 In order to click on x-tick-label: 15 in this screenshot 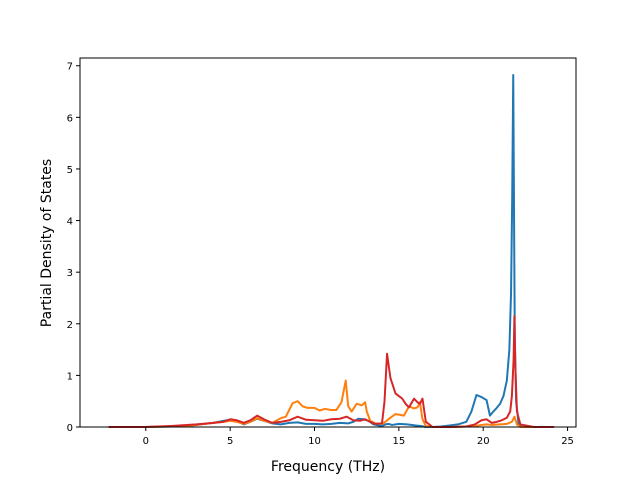, I will do `click(398, 441)`.